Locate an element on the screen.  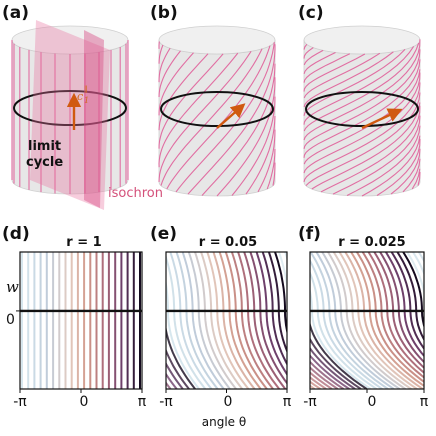
vector-subscript: 1 is located at coordinates (86, 100).